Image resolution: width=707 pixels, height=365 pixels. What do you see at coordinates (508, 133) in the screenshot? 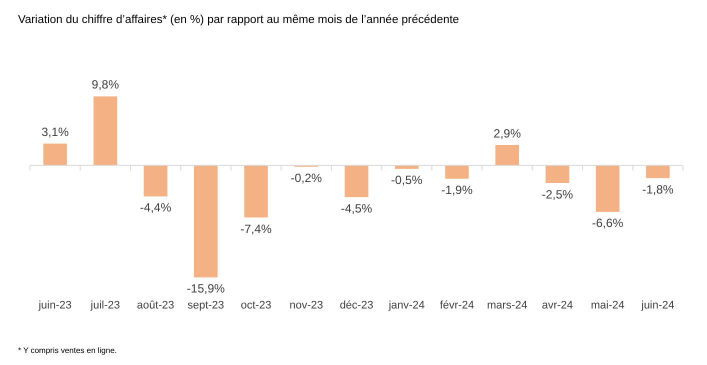
I see `data-label: 2,9%` at bounding box center [508, 133].